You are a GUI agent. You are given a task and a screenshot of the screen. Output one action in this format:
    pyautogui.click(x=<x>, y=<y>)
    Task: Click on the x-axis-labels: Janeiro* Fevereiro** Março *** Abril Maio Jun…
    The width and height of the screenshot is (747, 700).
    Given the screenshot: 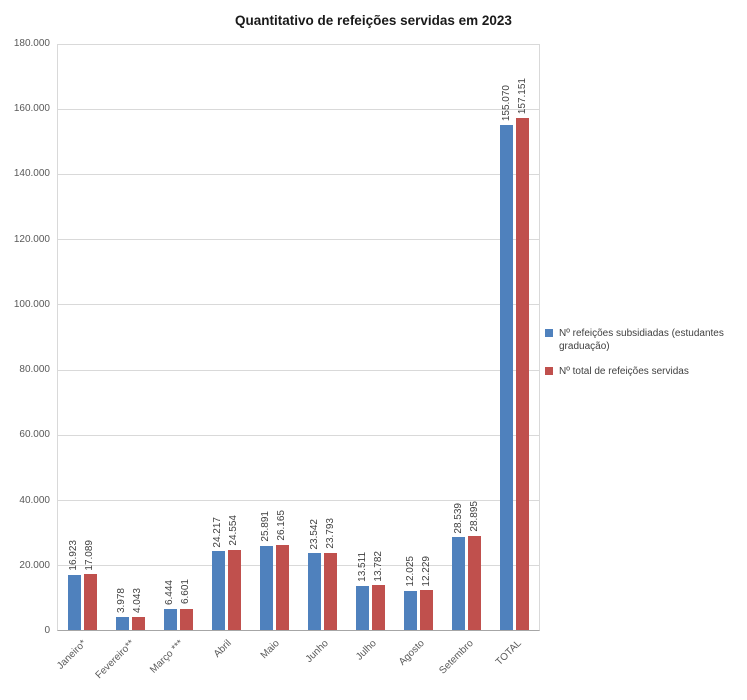 What is the action you would take?
    pyautogui.click(x=297, y=666)
    